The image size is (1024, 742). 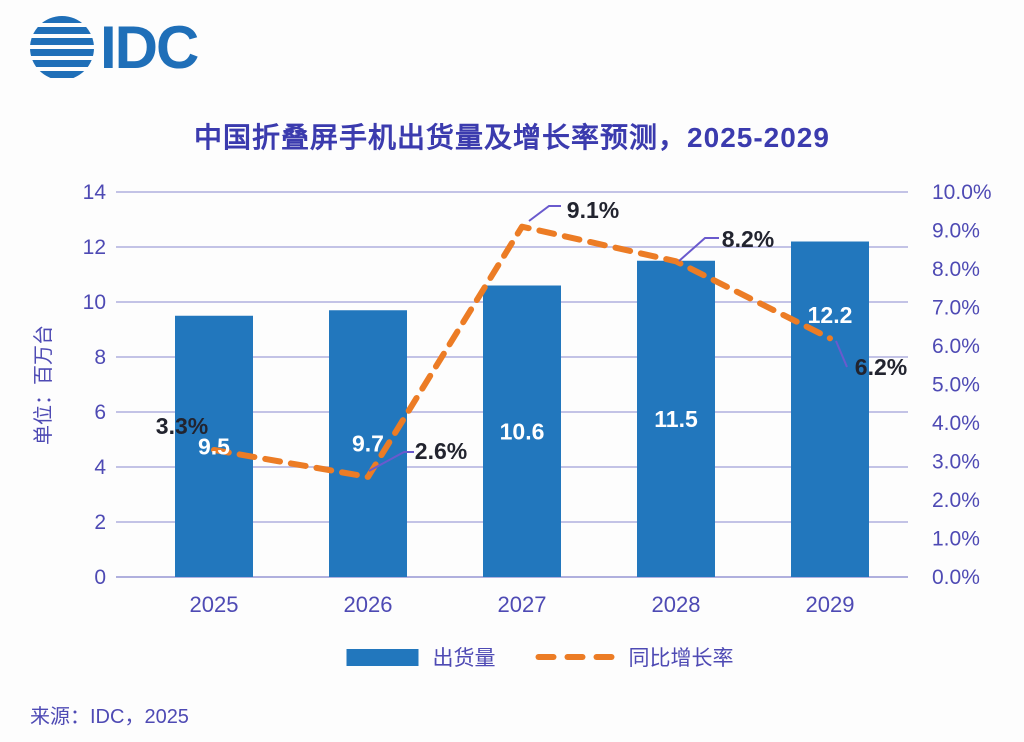 I want to click on right-axis-tick-label: 0.0%, so click(x=956, y=577).